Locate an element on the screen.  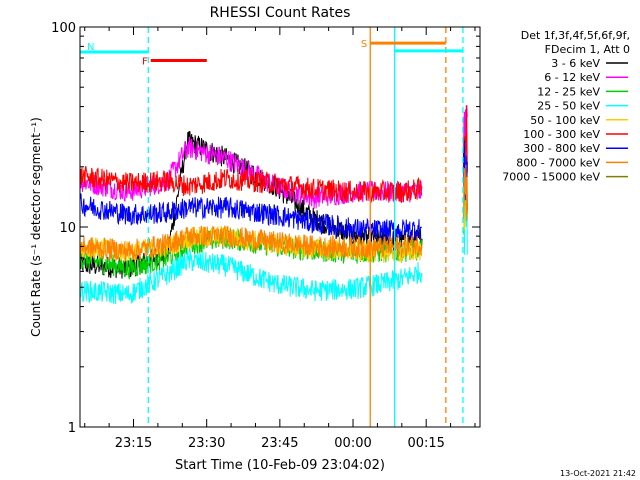
y-tick-label: 10 is located at coordinates (67, 228).